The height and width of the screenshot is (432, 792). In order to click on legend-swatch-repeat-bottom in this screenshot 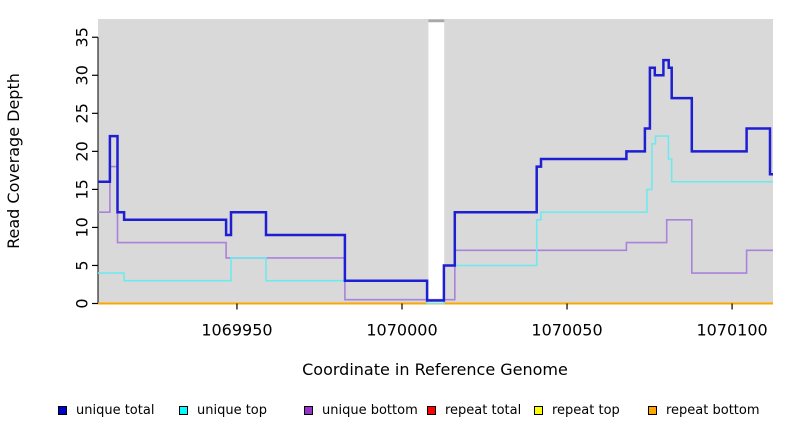, I will do `click(652, 410)`.